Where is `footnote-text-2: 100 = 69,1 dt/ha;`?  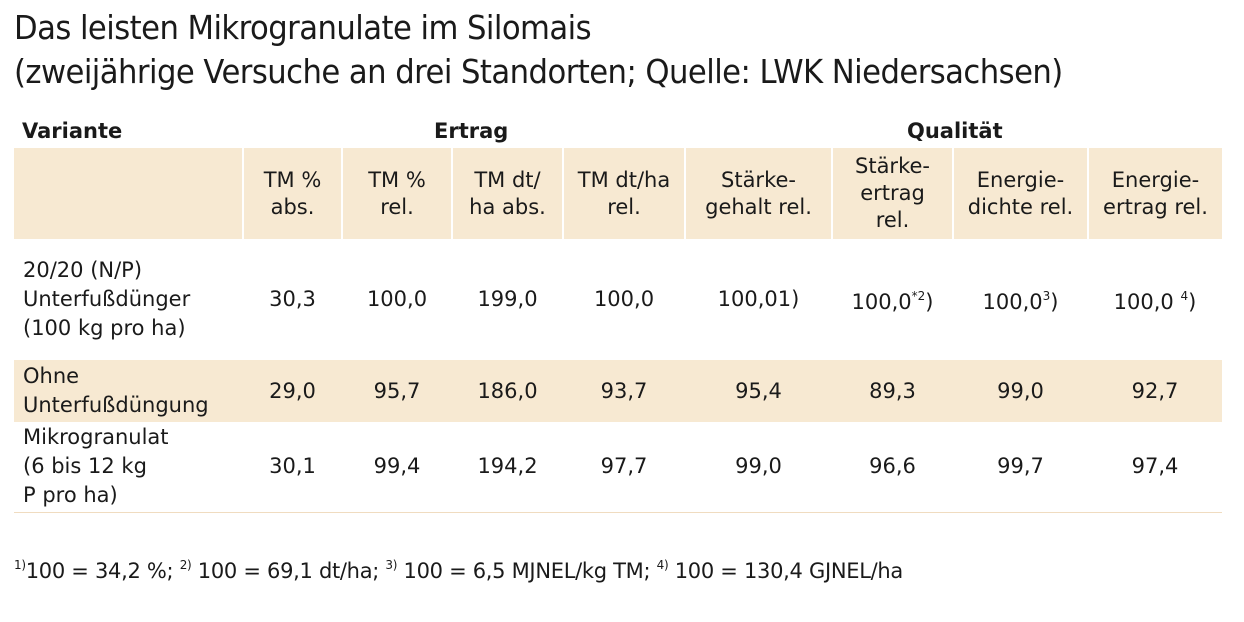 footnote-text-2: 100 = 69,1 dt/ha; is located at coordinates (288, 571).